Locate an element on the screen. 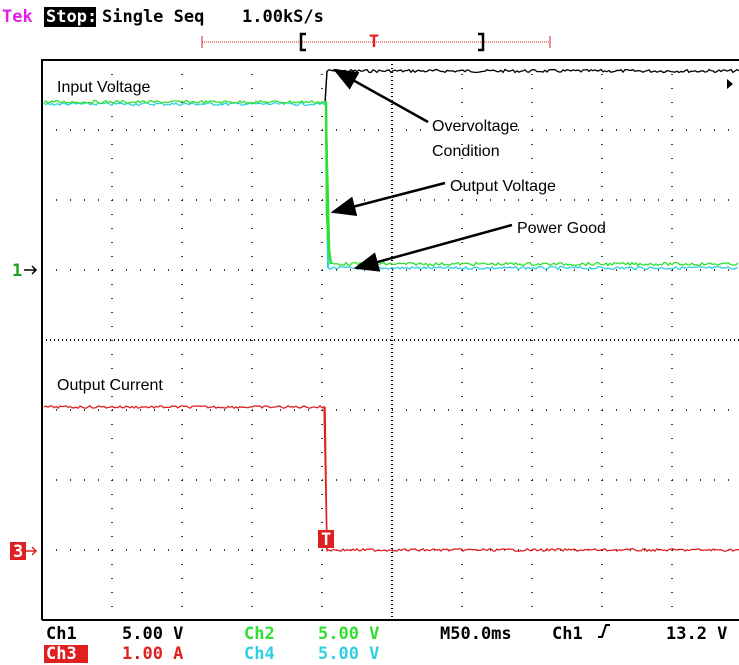  ch3-name-box is located at coordinates (66, 654).